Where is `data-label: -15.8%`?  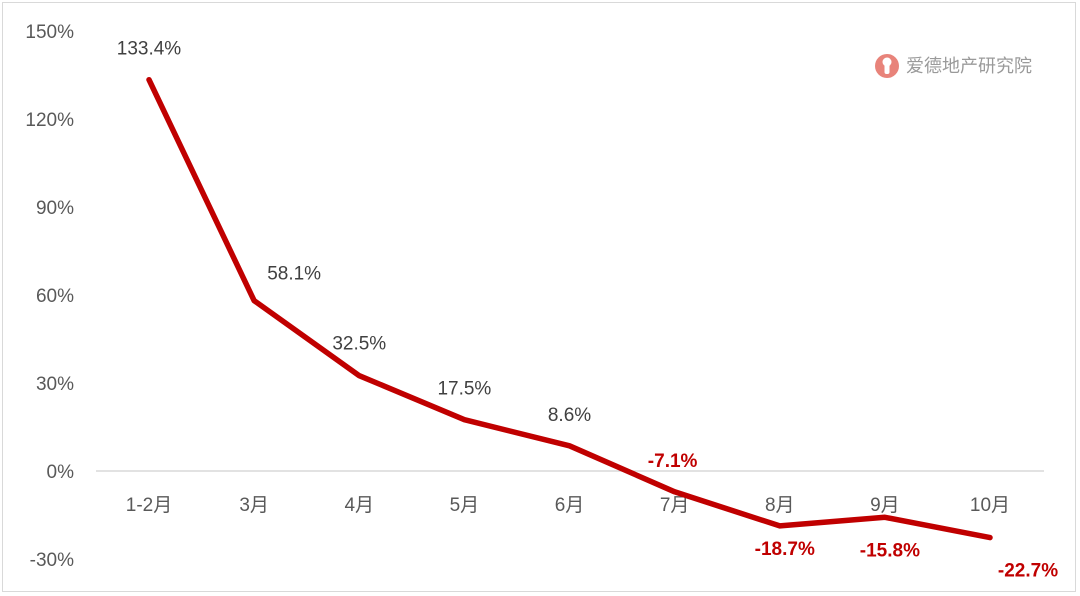
data-label: -15.8% is located at coordinates (890, 550).